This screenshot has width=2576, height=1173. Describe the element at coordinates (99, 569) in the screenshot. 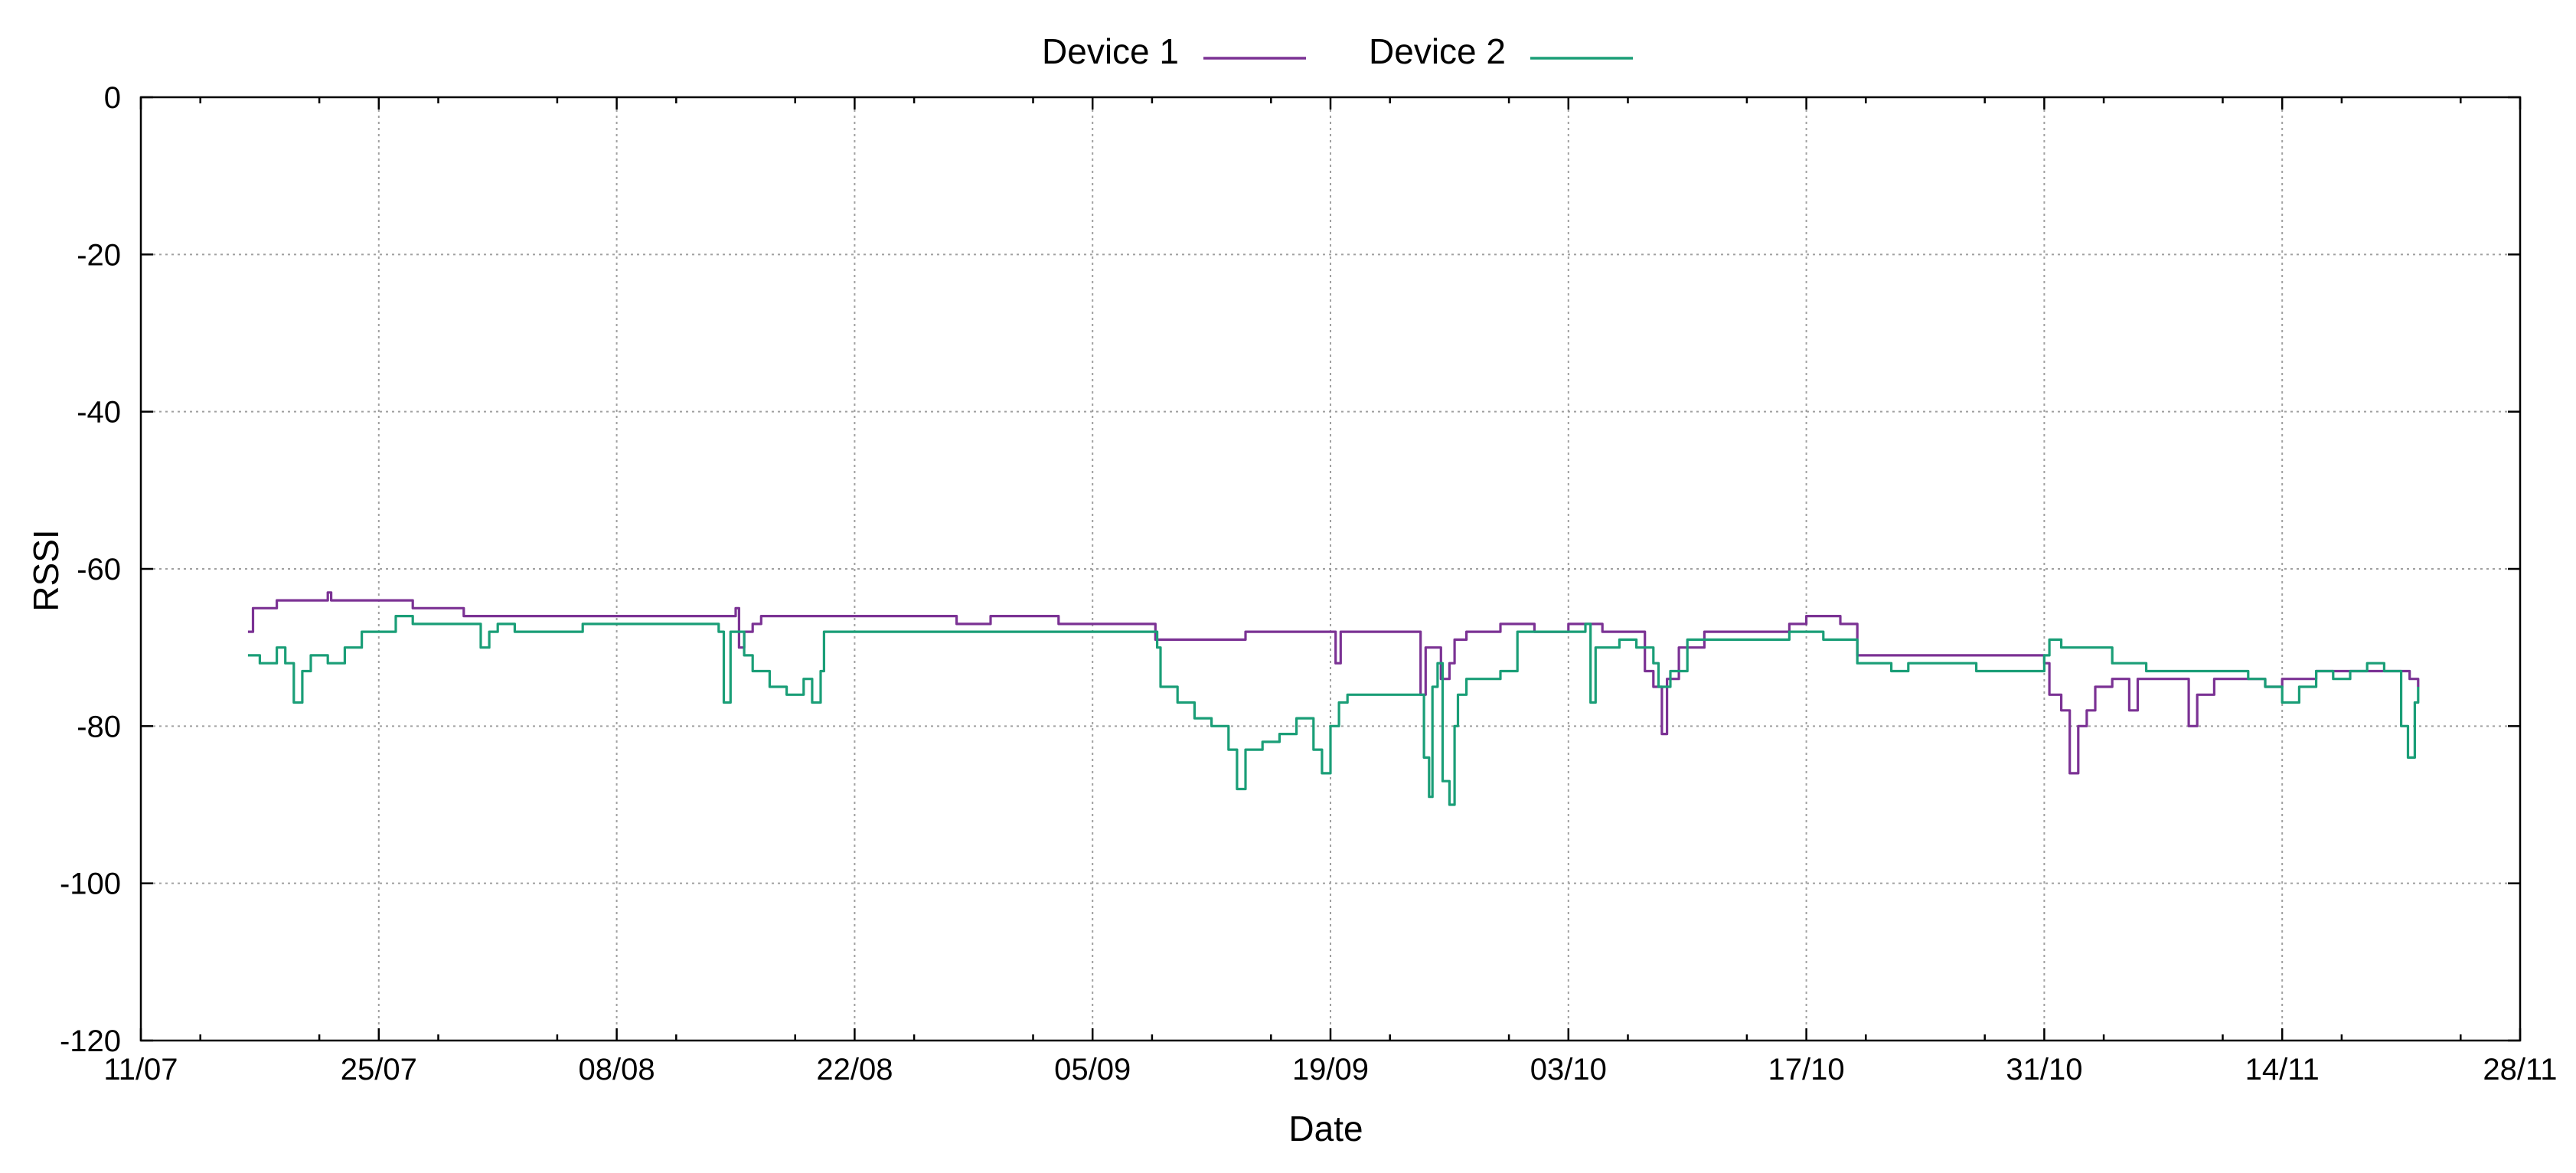

I see `y-tick-label: -60` at that location.